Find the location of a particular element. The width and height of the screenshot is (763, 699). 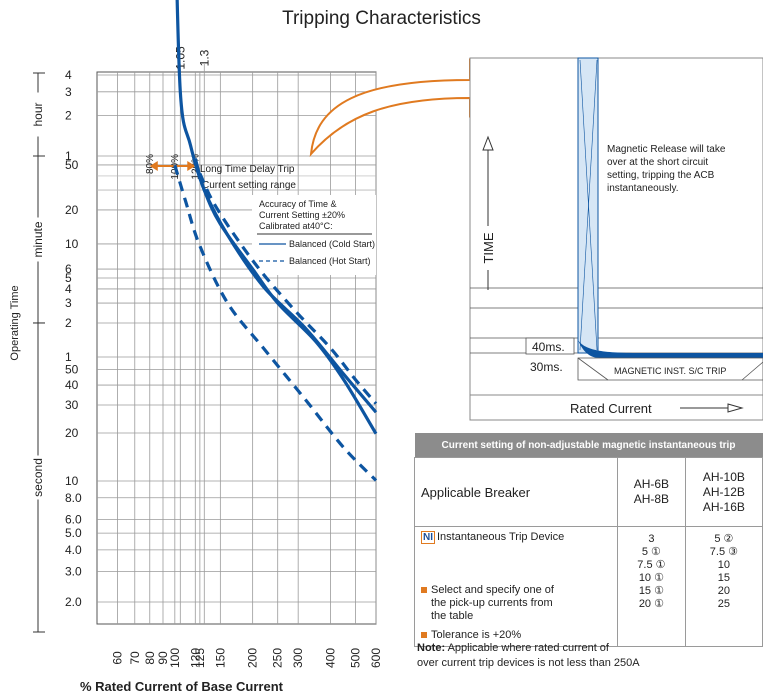

y-tick-label: 30 is located at coordinates (72, 405).